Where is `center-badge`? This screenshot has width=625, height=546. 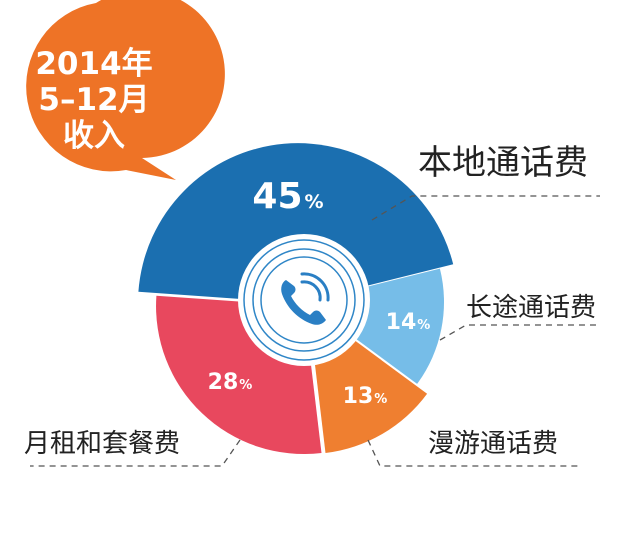 center-badge is located at coordinates (304, 300).